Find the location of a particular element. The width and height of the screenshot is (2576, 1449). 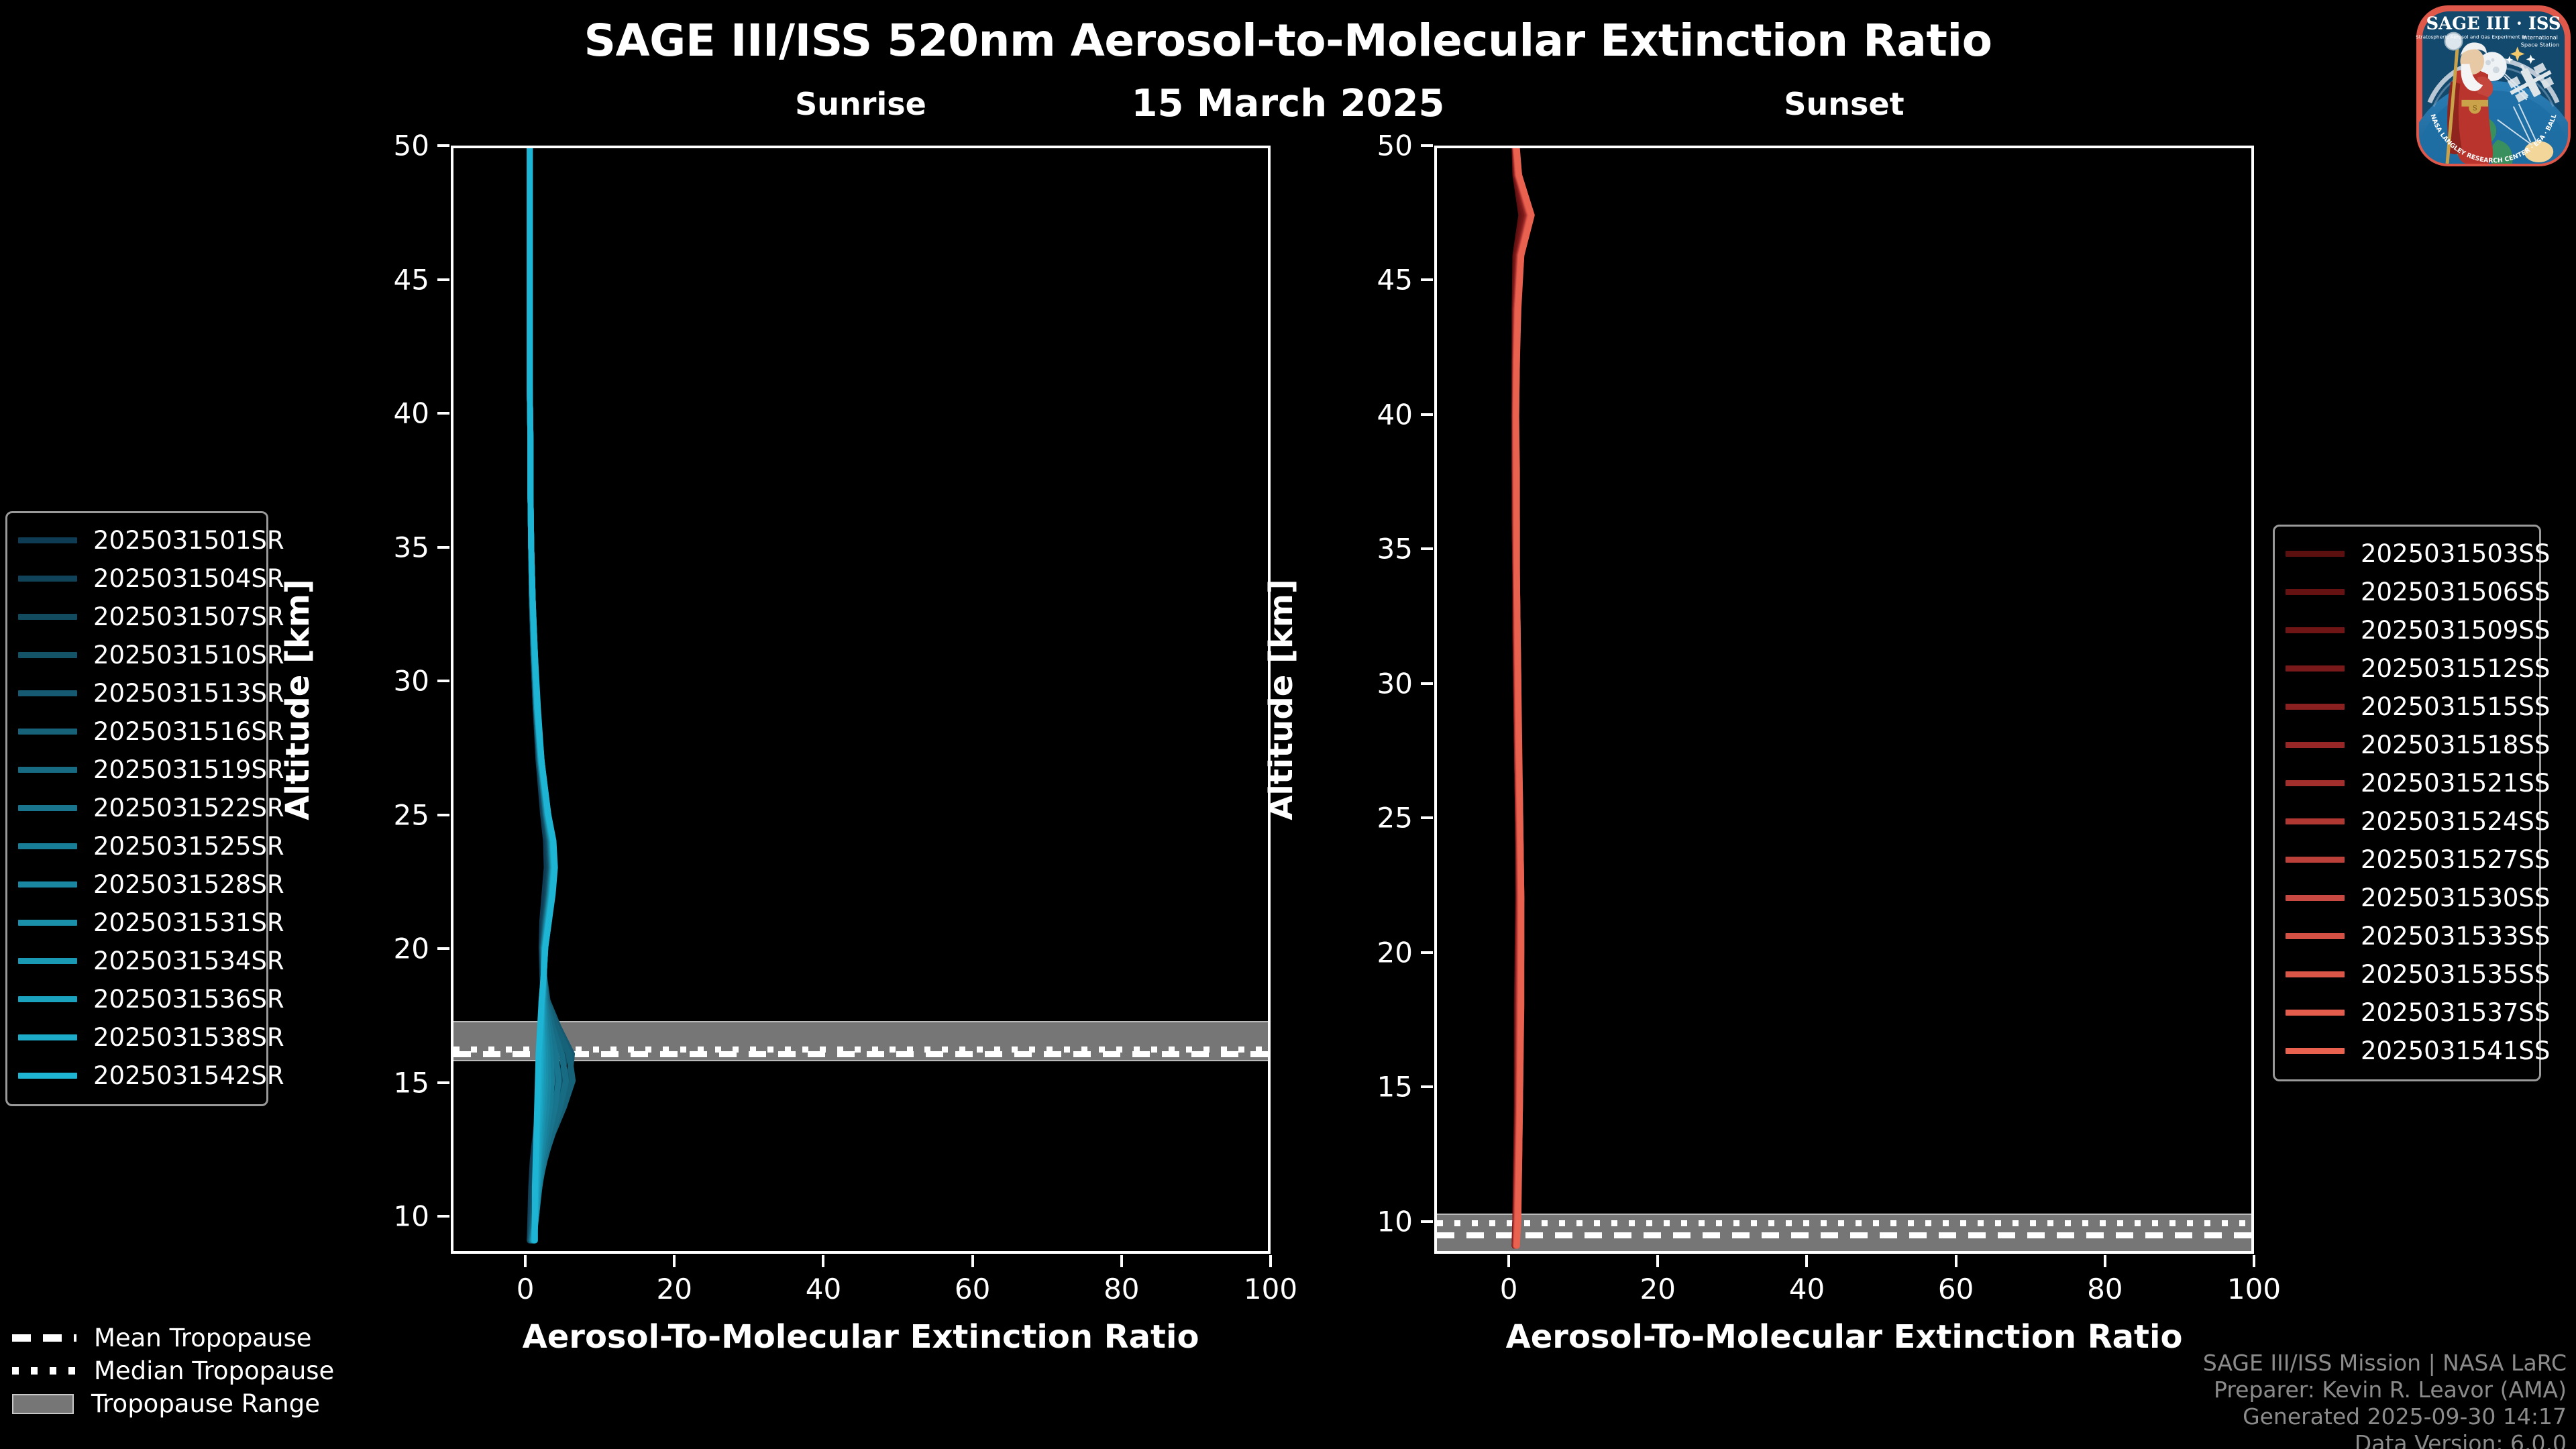

tropopause-key-item-dotted: Median Tropopause is located at coordinates (186, 1370).